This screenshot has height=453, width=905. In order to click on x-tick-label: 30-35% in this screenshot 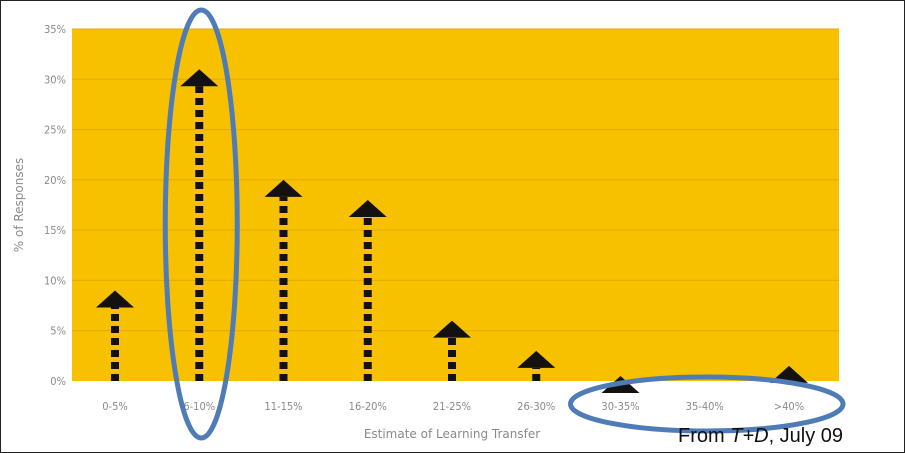, I will do `click(620, 406)`.